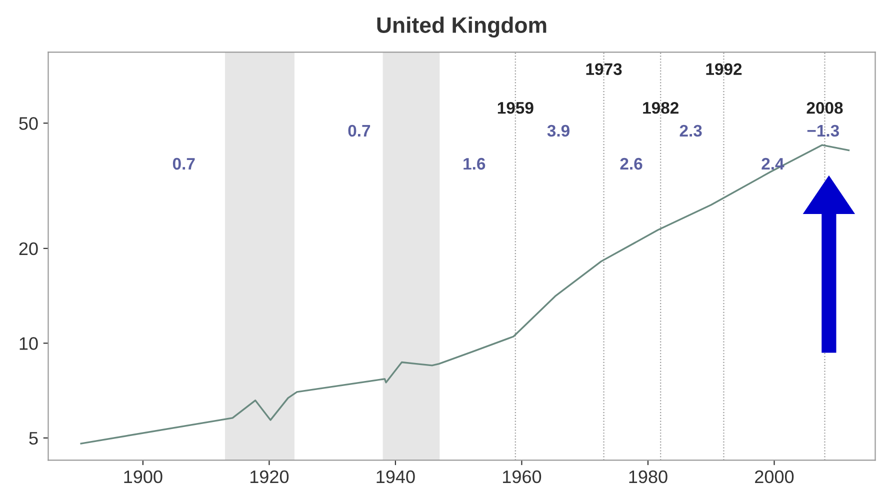 Image resolution: width=877 pixels, height=488 pixels. Describe the element at coordinates (33, 438) in the screenshot. I see `y-tick-label: 5` at that location.